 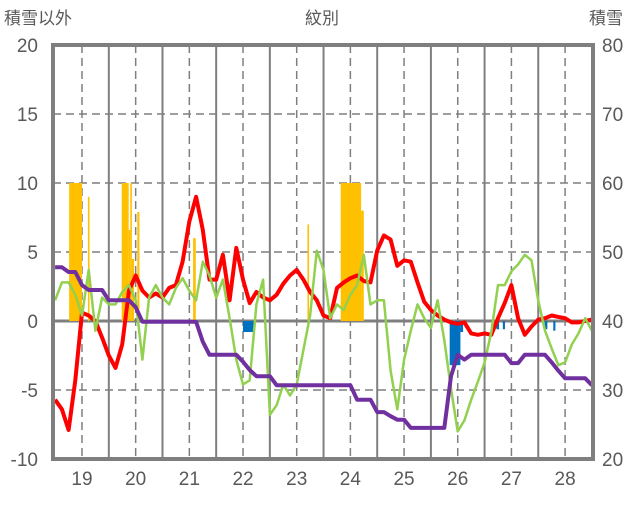 What do you see at coordinates (29, 391) in the screenshot?
I see `y-tick-label-left: -5` at bounding box center [29, 391].